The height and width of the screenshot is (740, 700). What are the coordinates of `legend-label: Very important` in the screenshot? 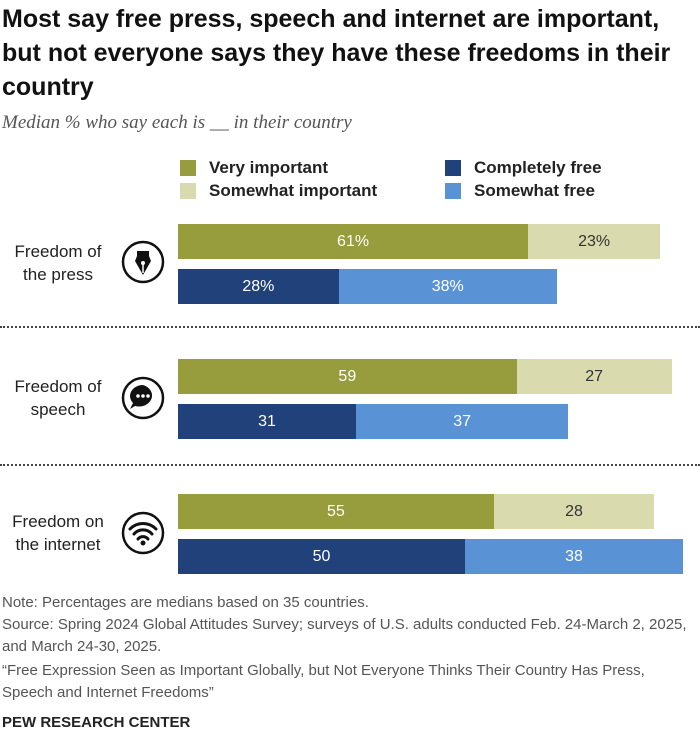 It's located at (269, 167).